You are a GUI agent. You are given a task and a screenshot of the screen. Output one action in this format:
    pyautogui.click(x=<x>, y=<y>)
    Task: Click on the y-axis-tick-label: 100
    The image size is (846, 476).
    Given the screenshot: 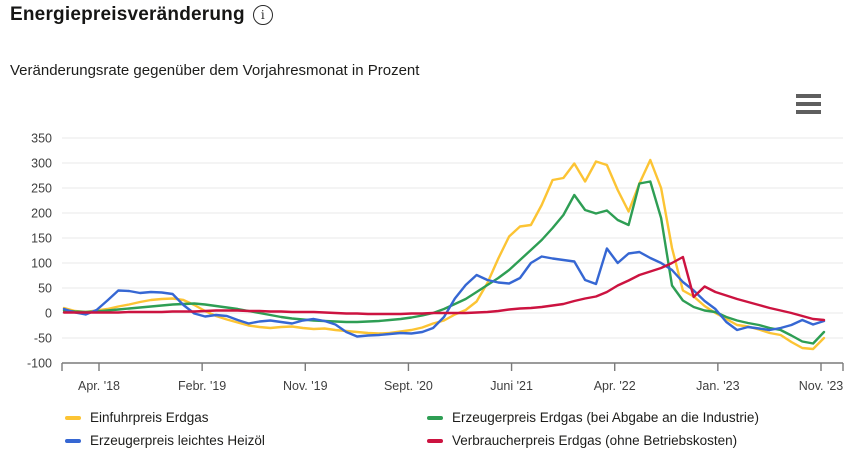 What is the action you would take?
    pyautogui.click(x=41, y=264)
    